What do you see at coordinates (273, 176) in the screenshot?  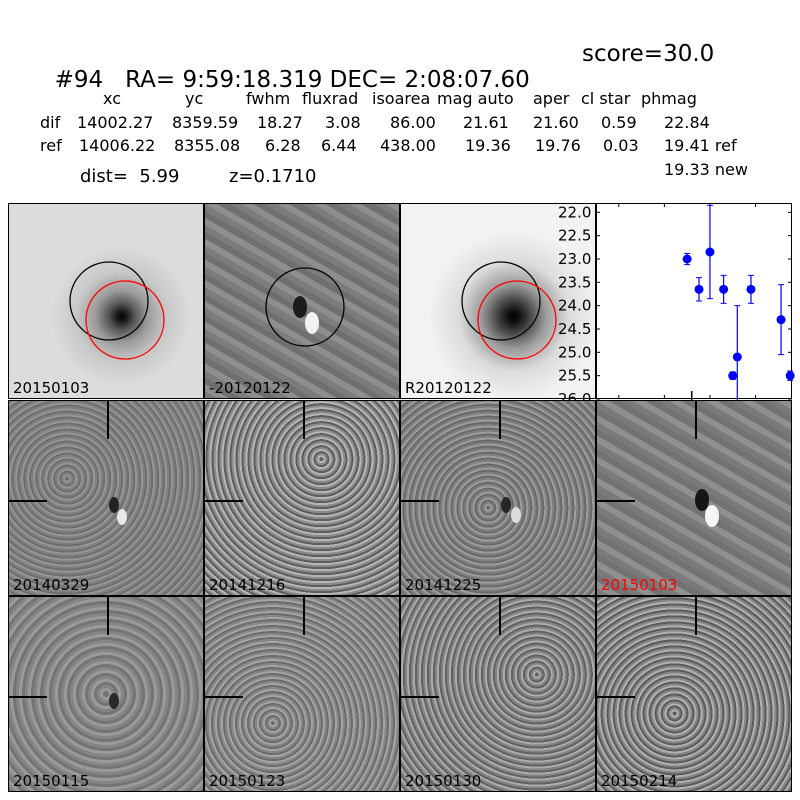 I see `redshift-value: z=0.1710` at bounding box center [273, 176].